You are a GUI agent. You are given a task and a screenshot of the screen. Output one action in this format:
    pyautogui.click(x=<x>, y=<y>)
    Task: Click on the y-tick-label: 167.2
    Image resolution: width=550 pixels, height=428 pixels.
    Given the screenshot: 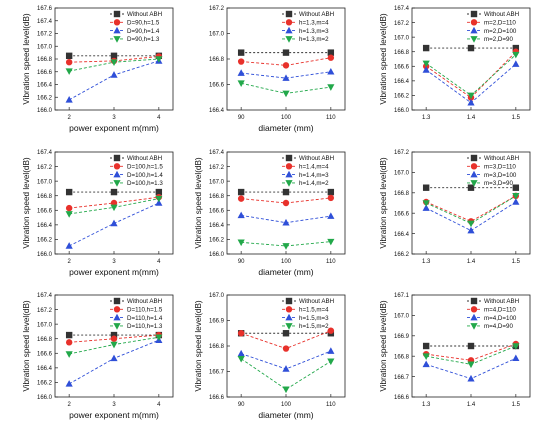 What is the action you would take?
    pyautogui.click(x=402, y=153)
    